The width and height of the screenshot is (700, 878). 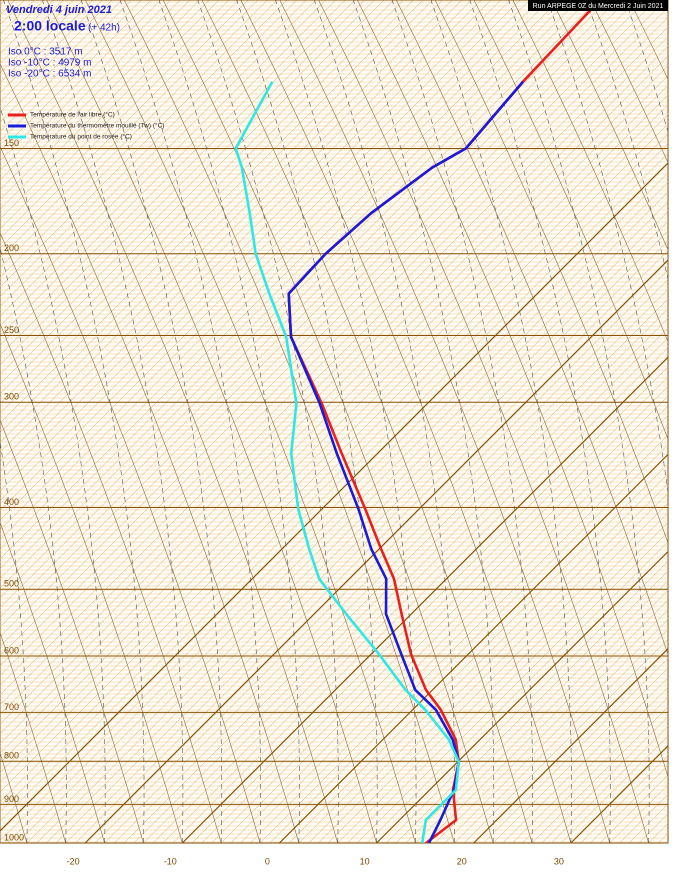 What do you see at coordinates (14, 837) in the screenshot?
I see `y-tick-label: 1000` at bounding box center [14, 837].